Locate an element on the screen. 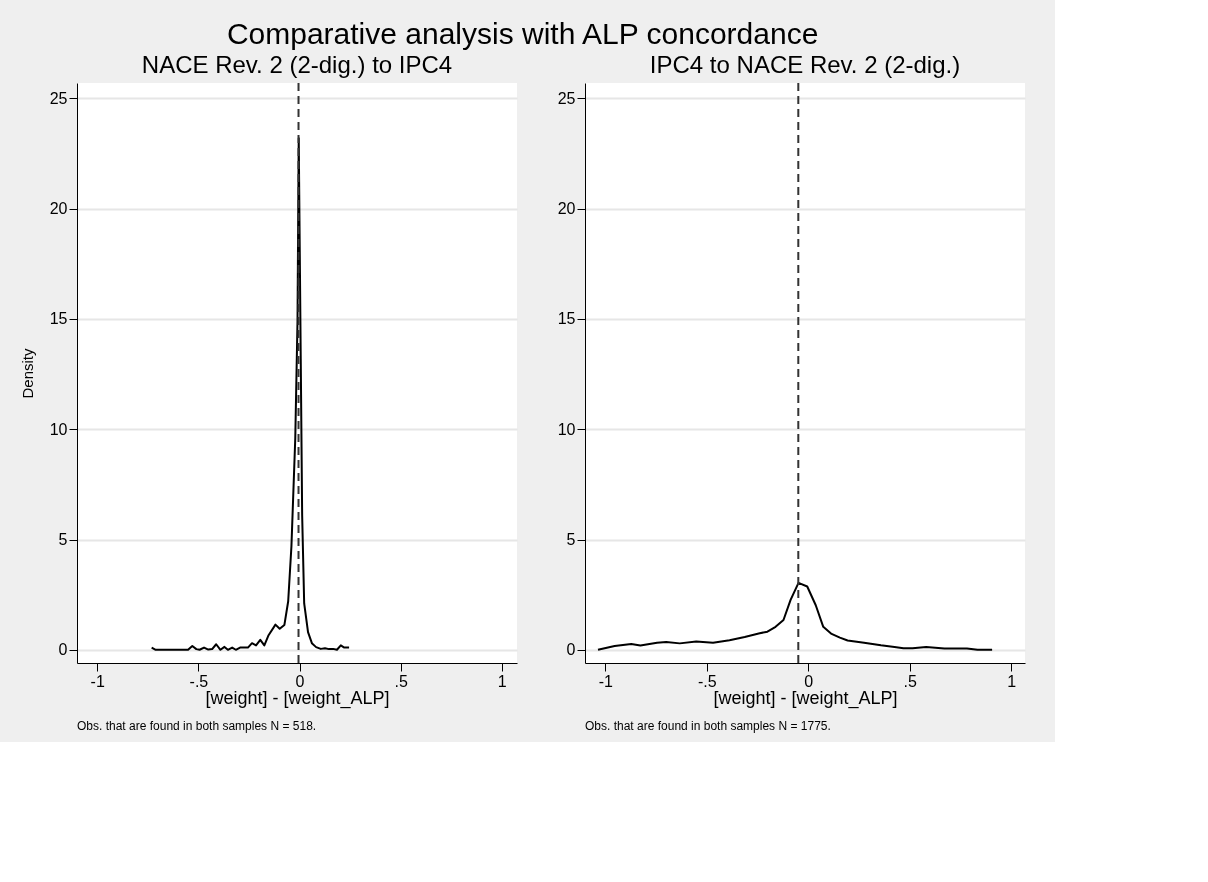 This screenshot has width=1208, height=882. chart-title: Comparative analysis with ALP concordance is located at coordinates (522, 33).